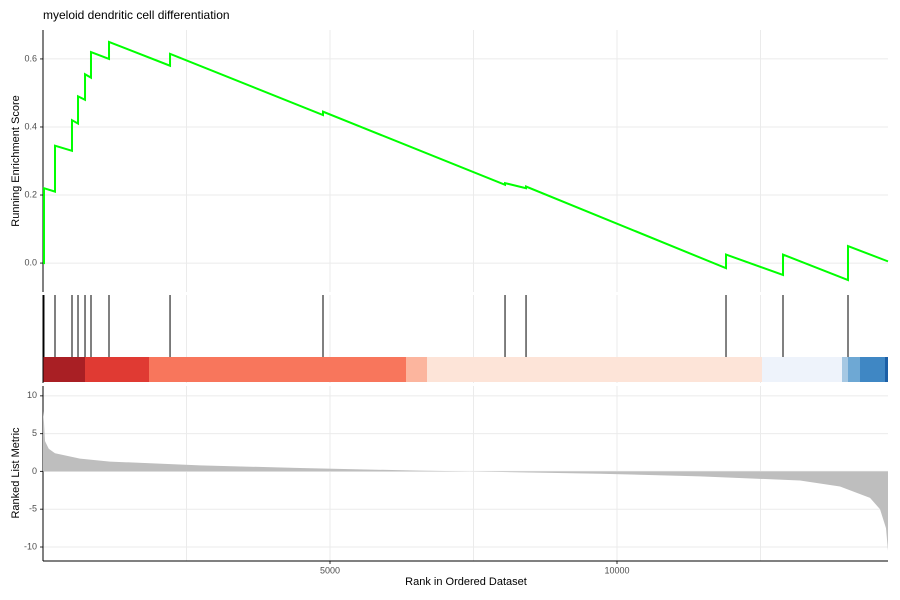 The image size is (900, 600). What do you see at coordinates (30, 546) in the screenshot?
I see `y-tick-label: -10` at bounding box center [30, 546].